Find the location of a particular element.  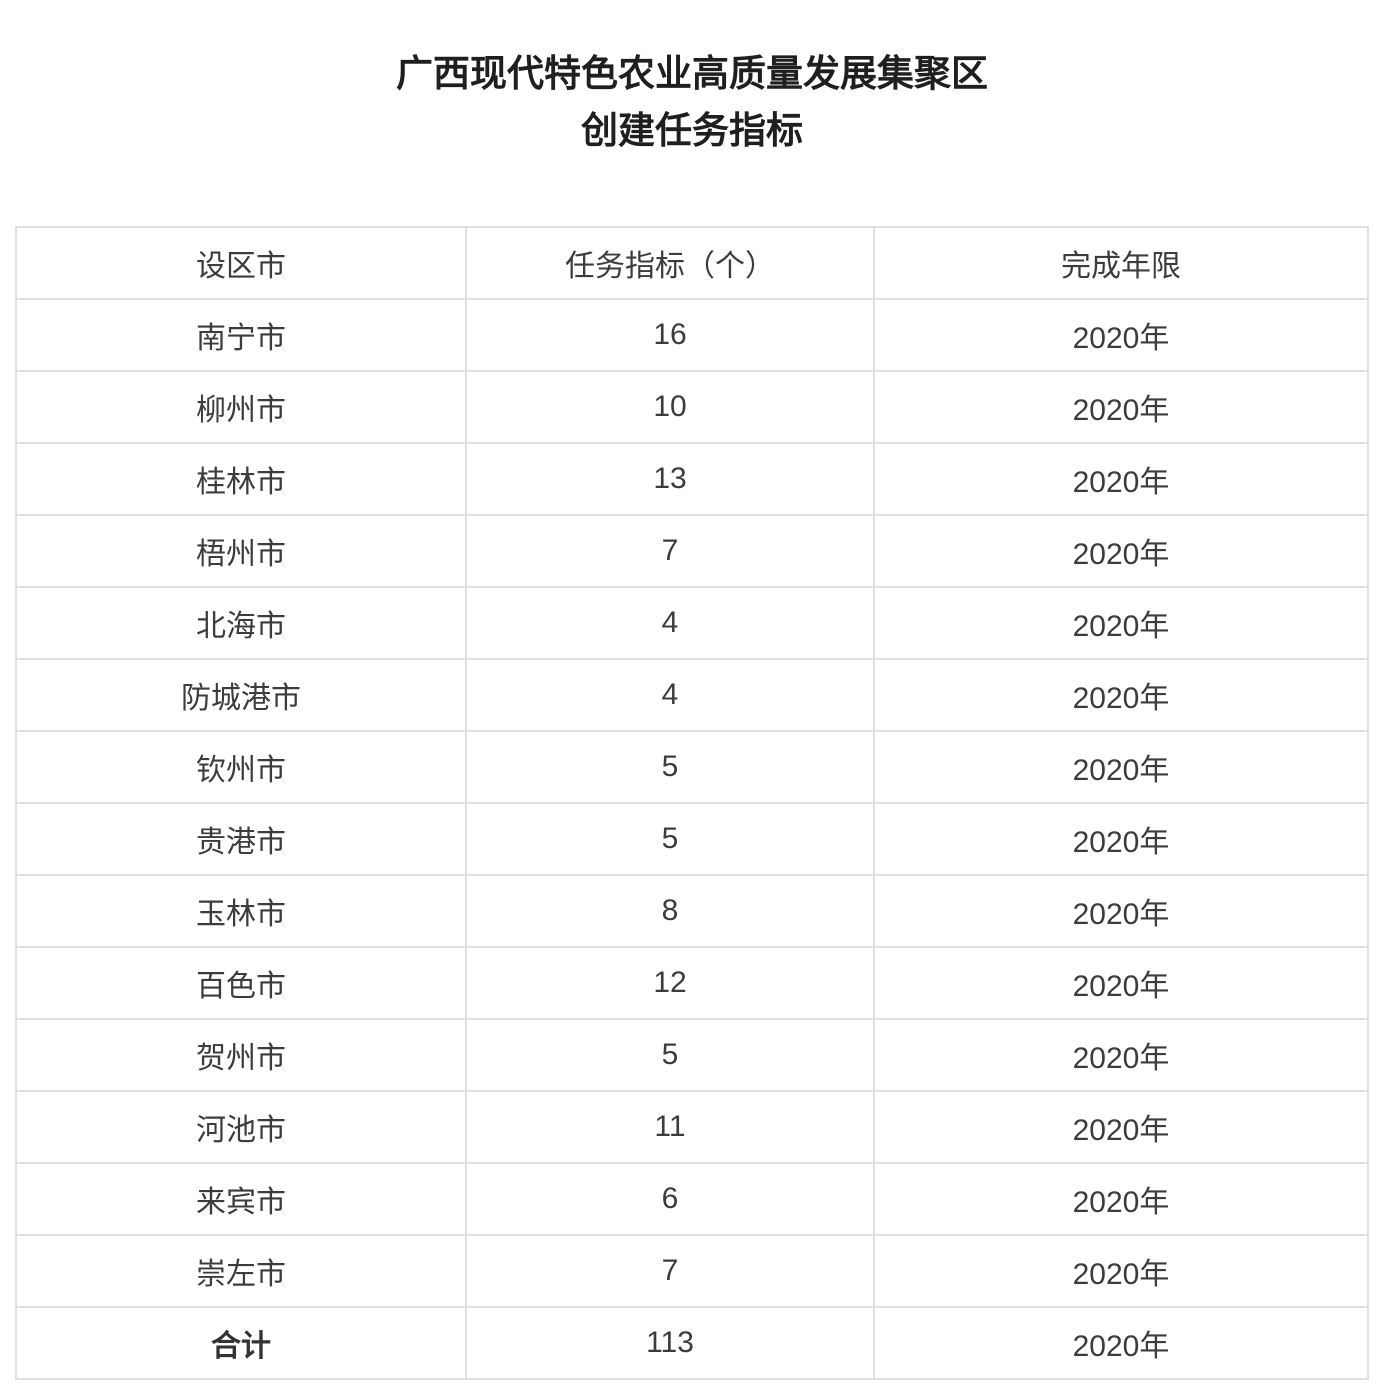

city-cell: 南宁市 is located at coordinates (241, 335).